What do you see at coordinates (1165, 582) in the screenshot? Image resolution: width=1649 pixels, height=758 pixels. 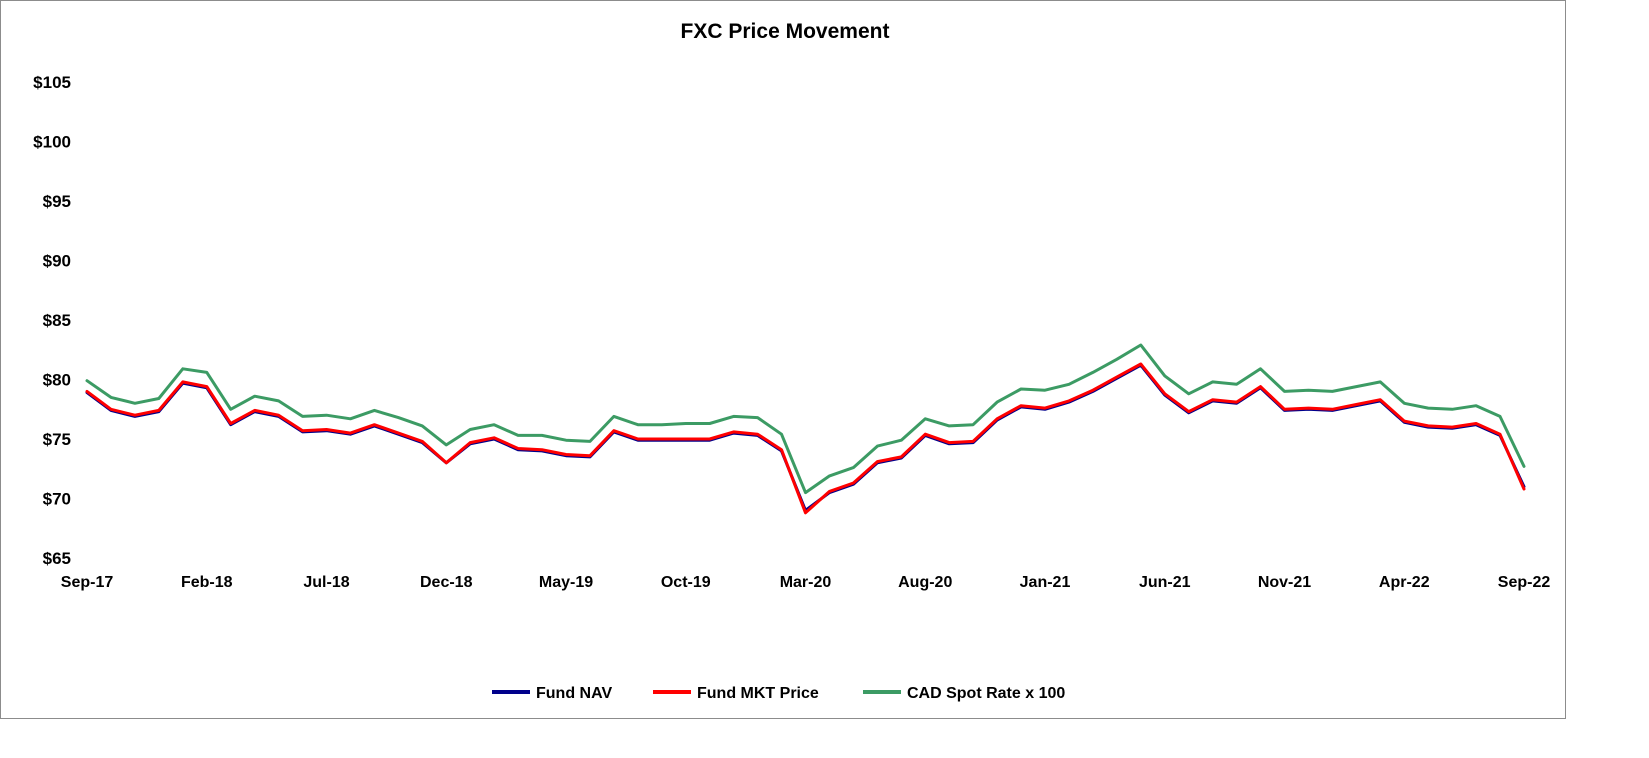 I see `x-tick-label: Jun-21` at bounding box center [1165, 582].